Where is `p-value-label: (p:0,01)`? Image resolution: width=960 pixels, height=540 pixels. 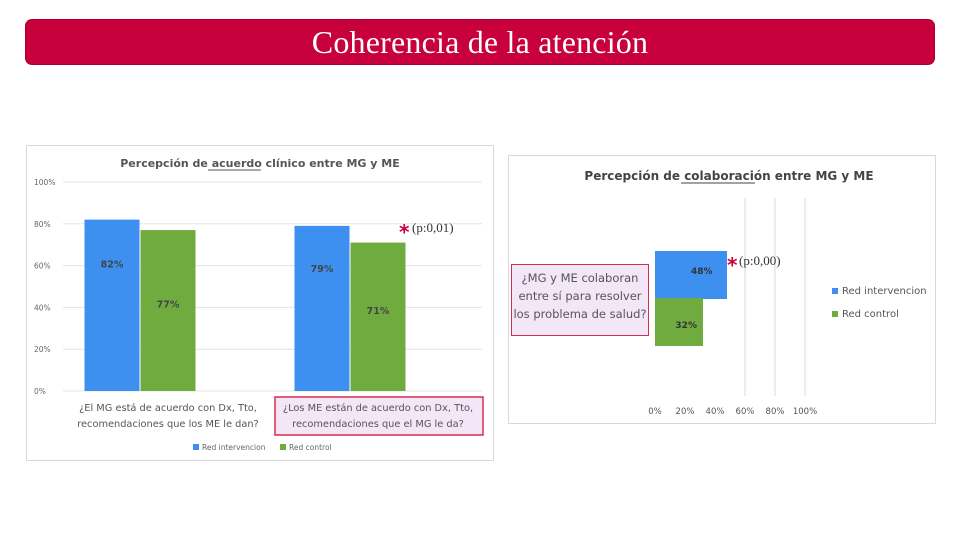
p-value-label: (p:0,01) is located at coordinates (433, 227).